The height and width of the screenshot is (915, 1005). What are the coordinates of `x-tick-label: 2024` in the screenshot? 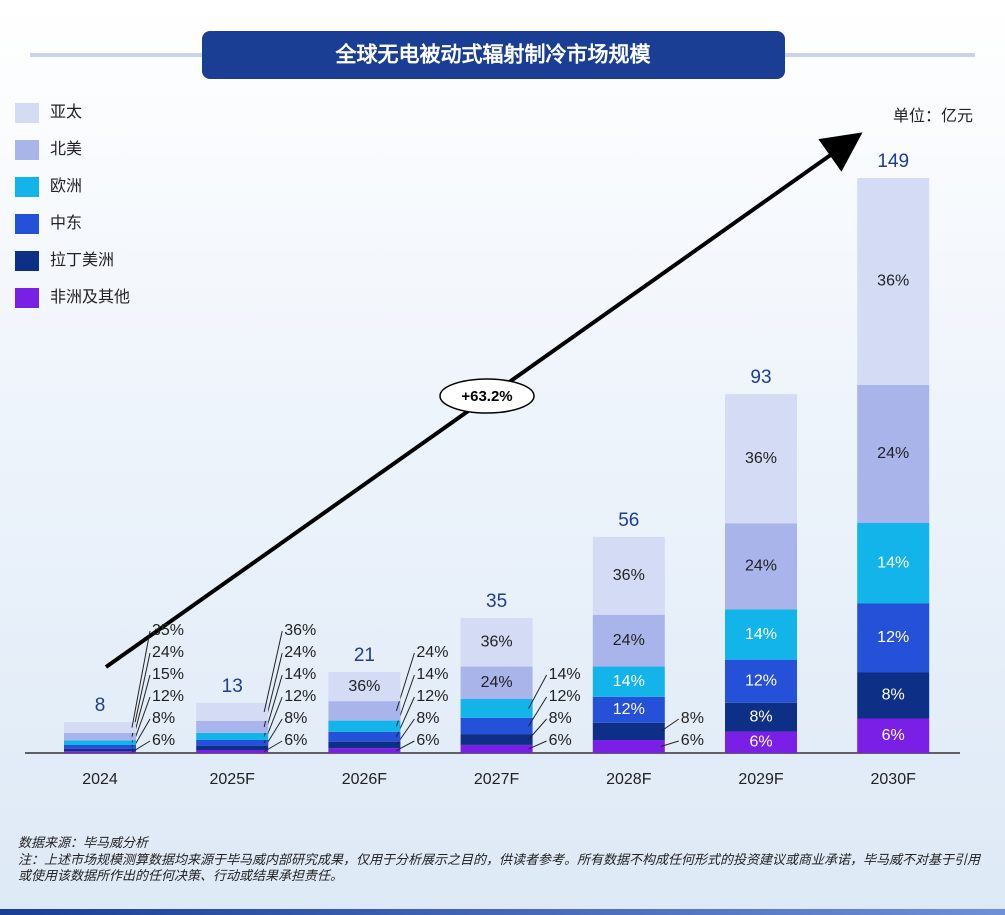 It's located at (100, 779).